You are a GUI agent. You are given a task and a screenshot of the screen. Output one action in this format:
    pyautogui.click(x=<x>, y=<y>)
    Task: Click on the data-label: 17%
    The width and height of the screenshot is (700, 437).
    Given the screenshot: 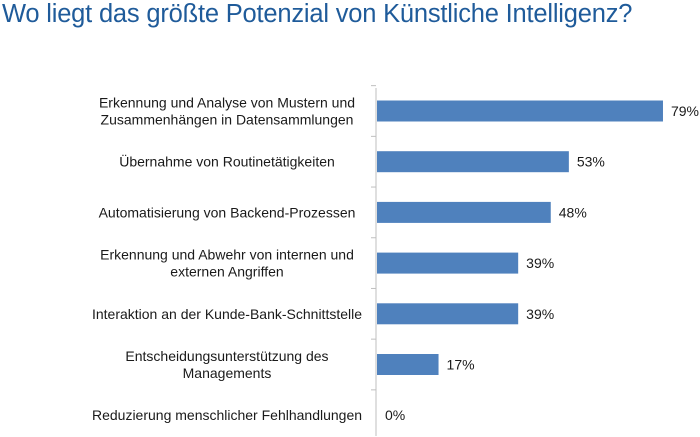 What is the action you would take?
    pyautogui.click(x=461, y=365)
    